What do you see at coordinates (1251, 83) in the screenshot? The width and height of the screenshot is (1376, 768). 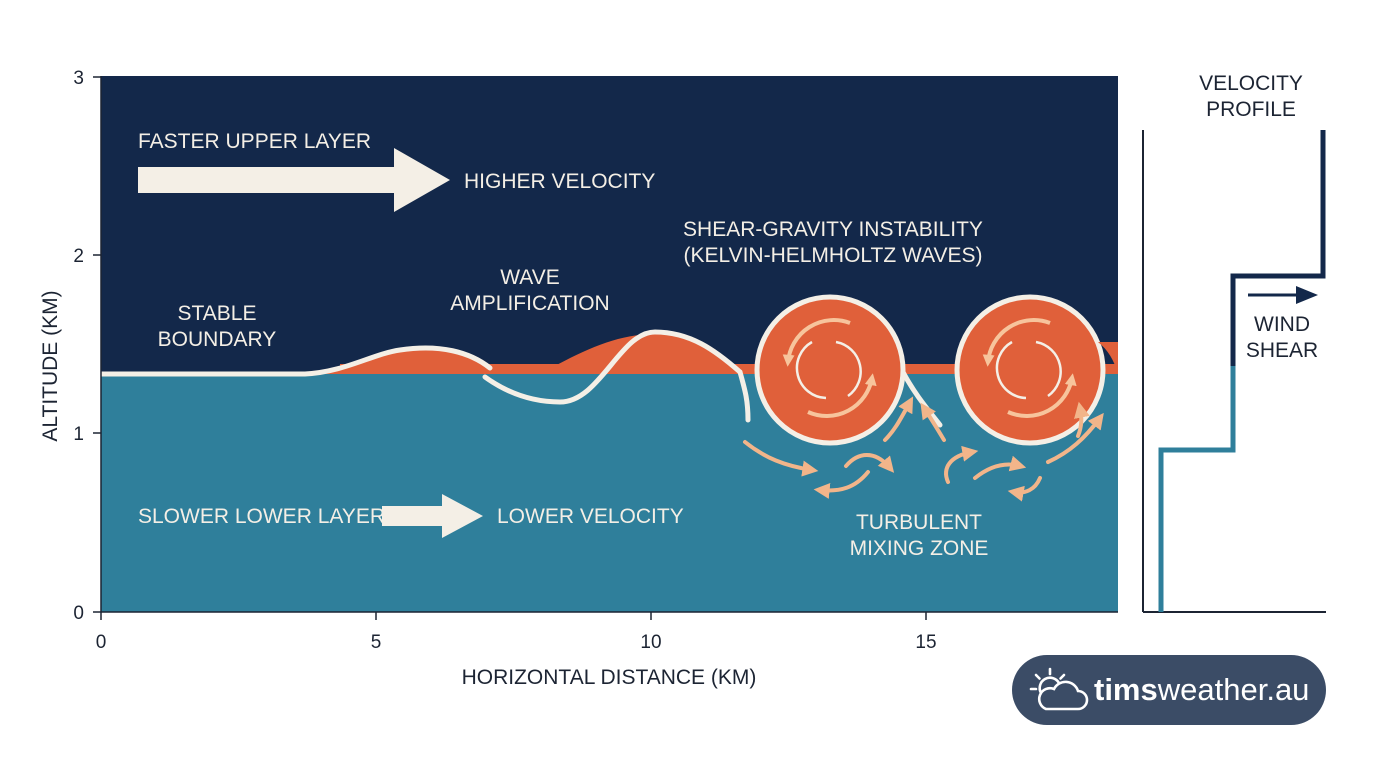 I see `profile-title-line1: VELOCITY` at bounding box center [1251, 83].